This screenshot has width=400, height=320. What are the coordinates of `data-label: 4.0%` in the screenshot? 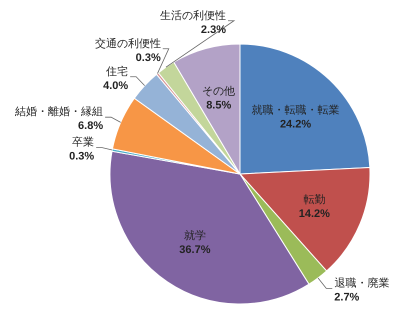 It's located at (115, 86).